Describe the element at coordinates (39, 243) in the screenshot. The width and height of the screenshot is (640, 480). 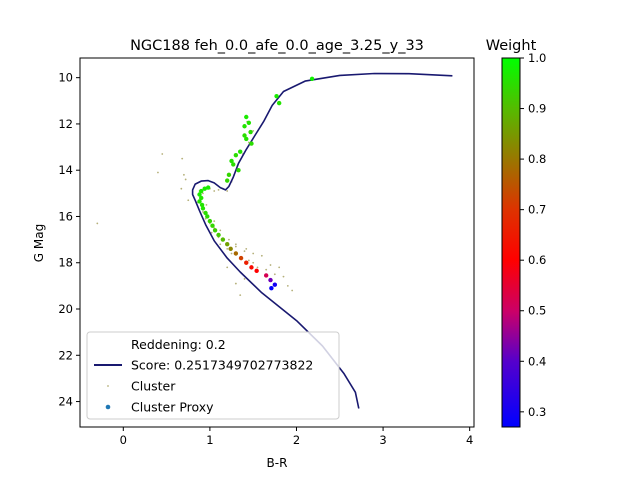
I see `y-axis-label: G Mag` at that location.